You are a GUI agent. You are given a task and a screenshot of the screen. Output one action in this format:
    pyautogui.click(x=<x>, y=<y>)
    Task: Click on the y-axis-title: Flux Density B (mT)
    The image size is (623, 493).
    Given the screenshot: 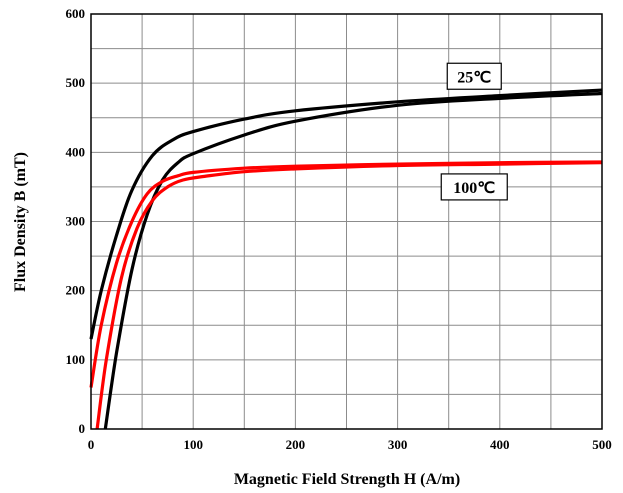 What is the action you would take?
    pyautogui.click(x=20, y=222)
    